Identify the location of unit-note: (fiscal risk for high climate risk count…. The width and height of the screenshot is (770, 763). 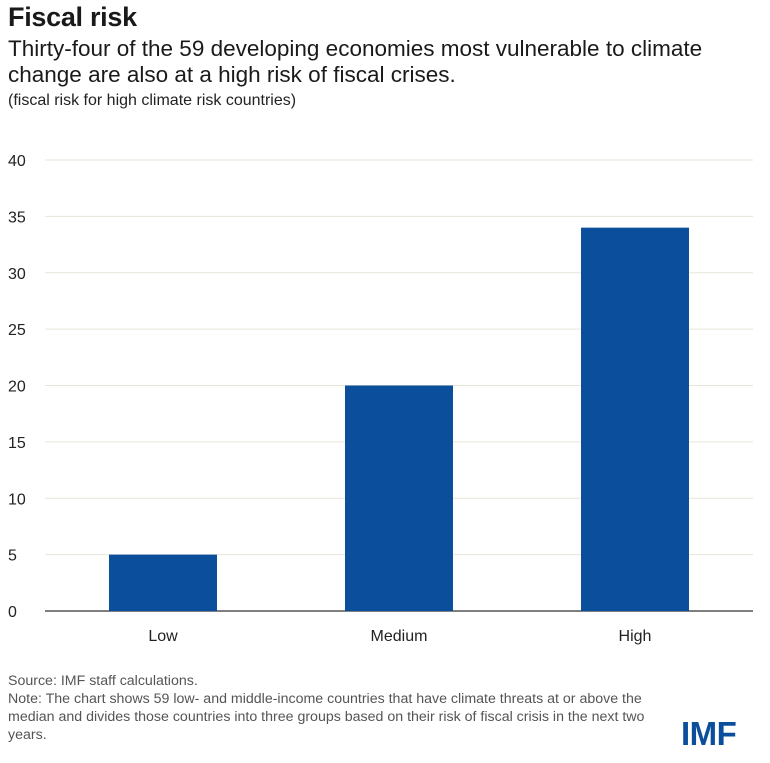
(152, 100).